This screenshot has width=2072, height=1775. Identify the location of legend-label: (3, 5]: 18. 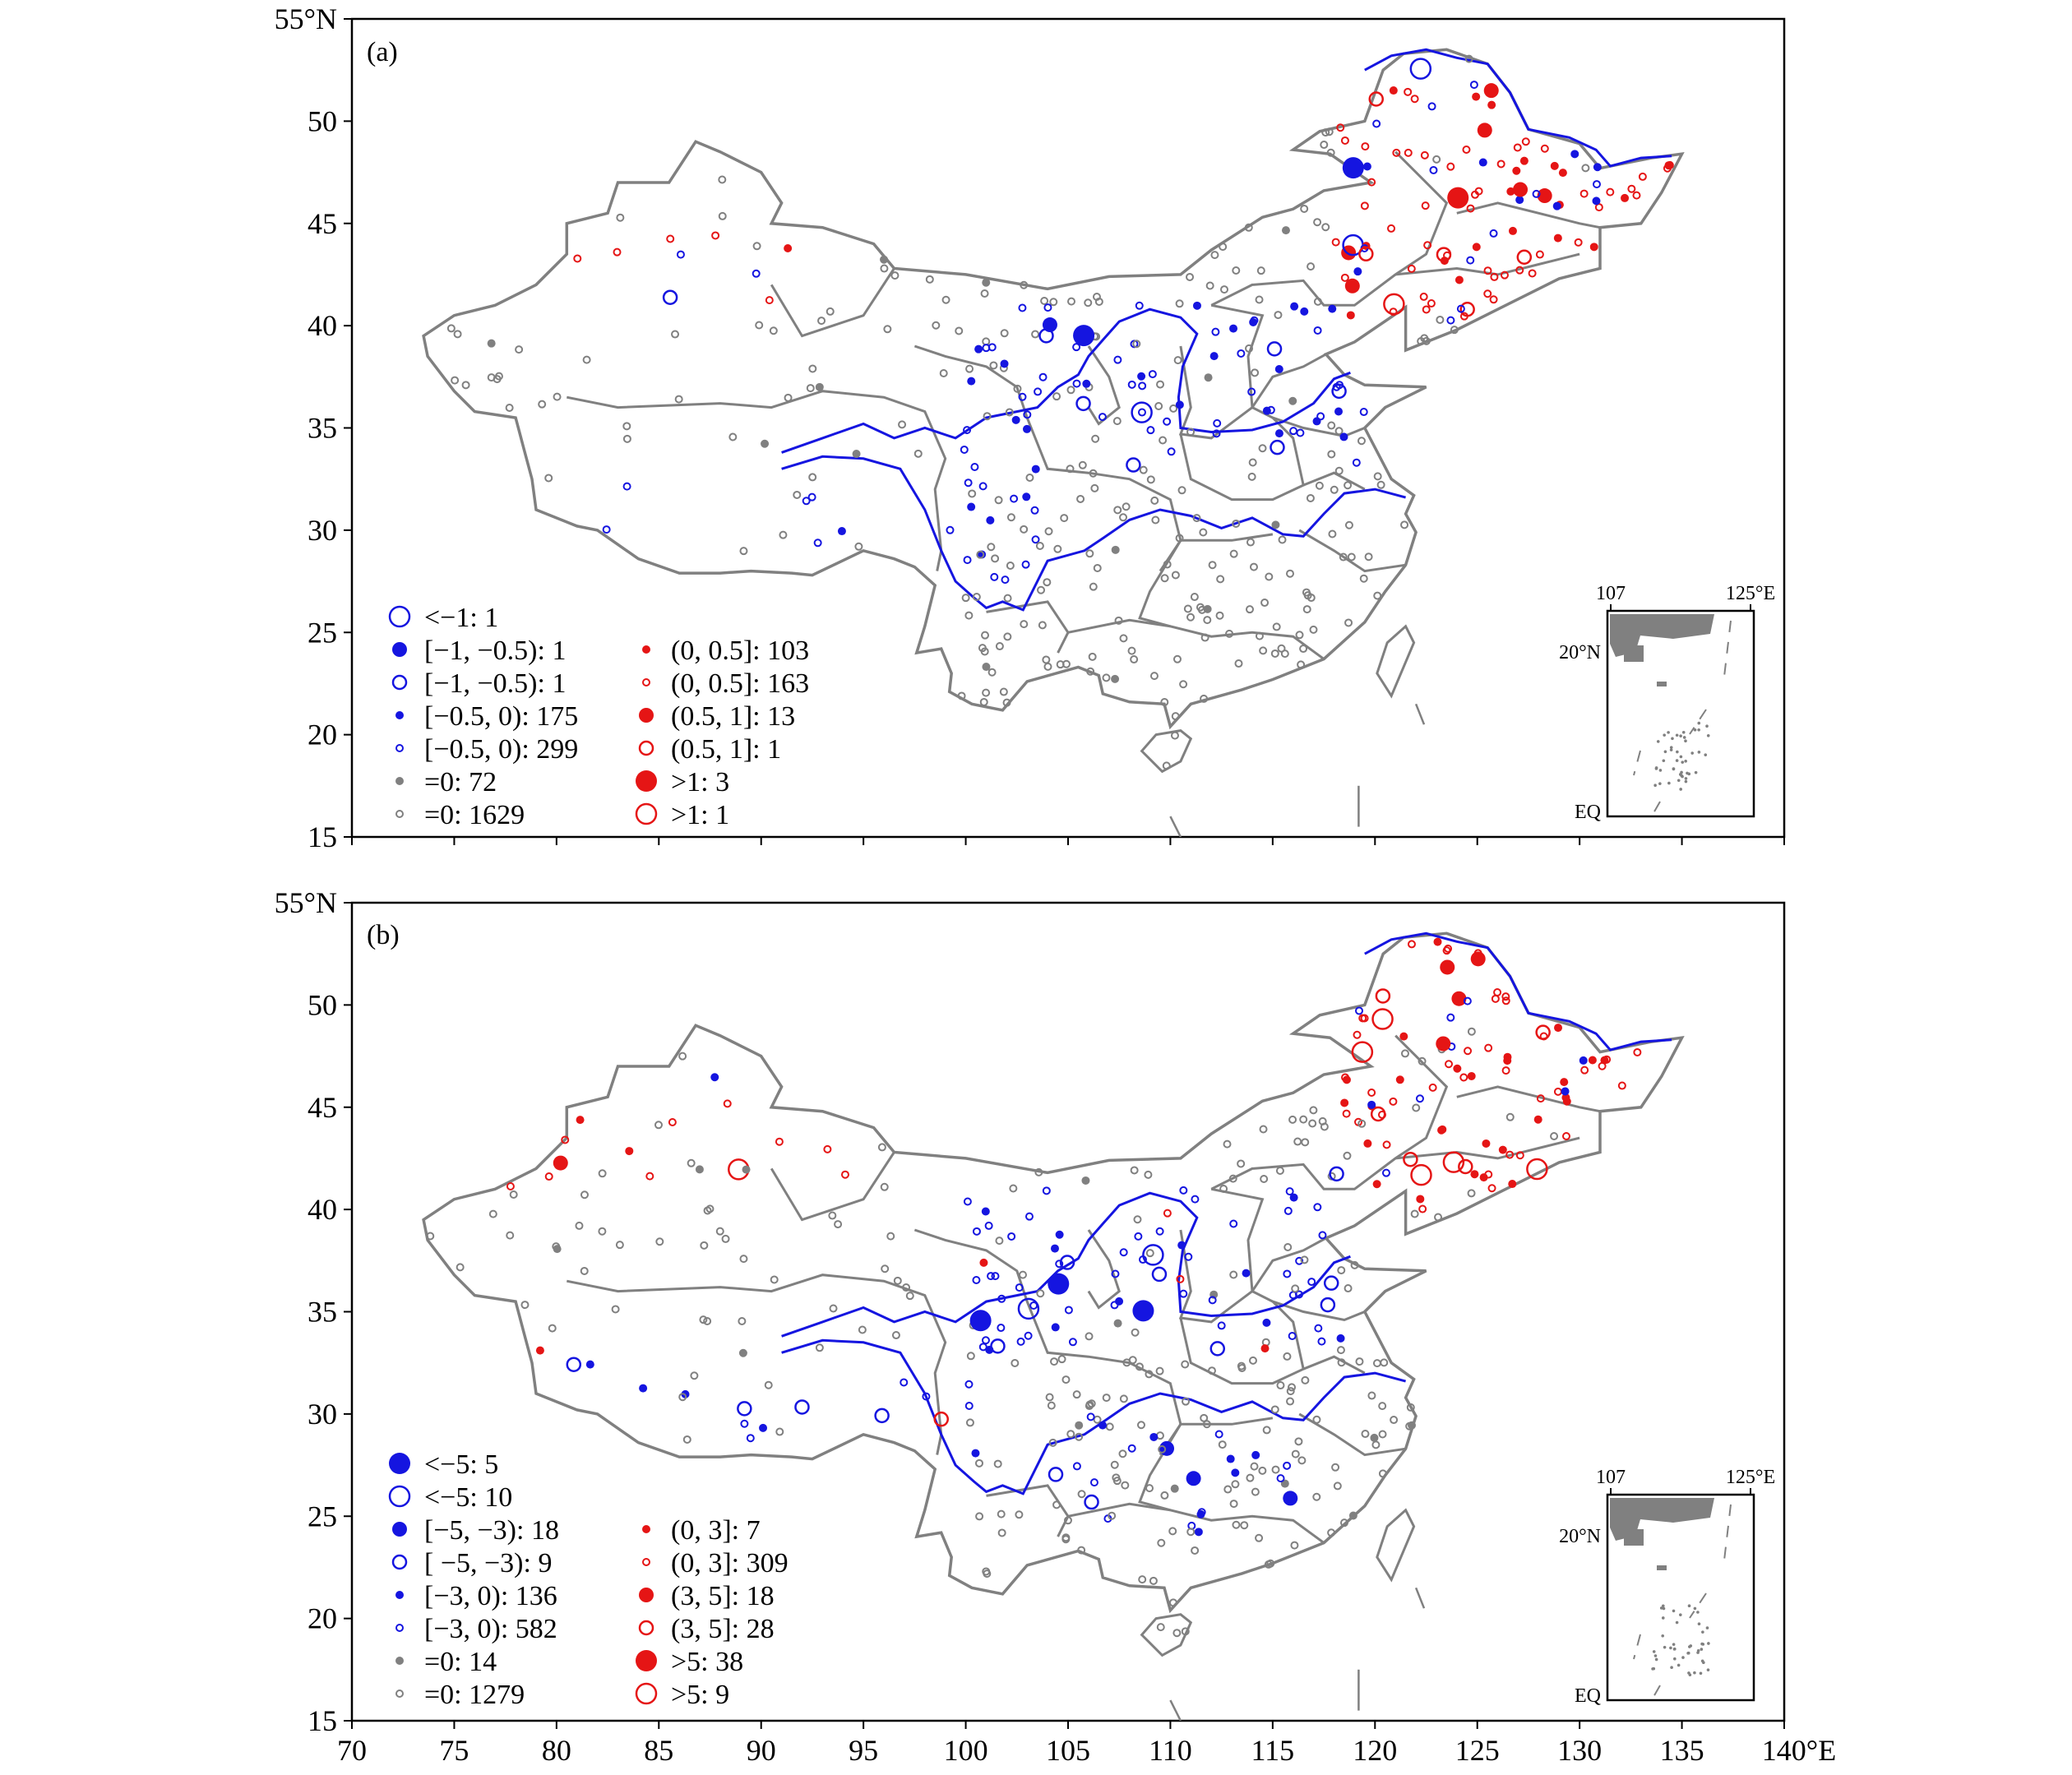
(723, 1596).